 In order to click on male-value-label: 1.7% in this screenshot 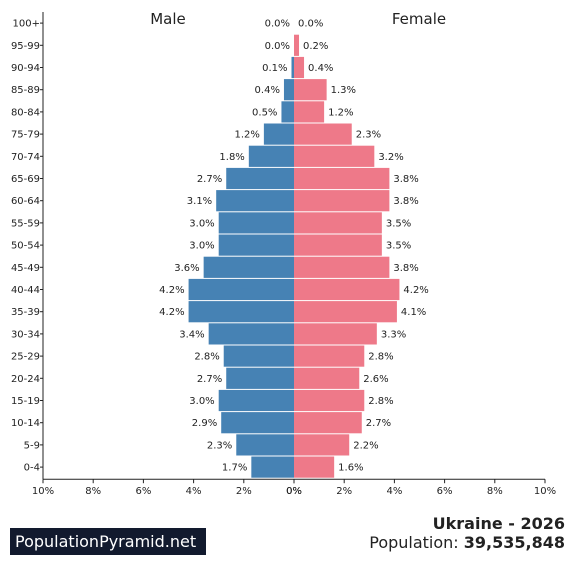, I will do `click(234, 468)`.